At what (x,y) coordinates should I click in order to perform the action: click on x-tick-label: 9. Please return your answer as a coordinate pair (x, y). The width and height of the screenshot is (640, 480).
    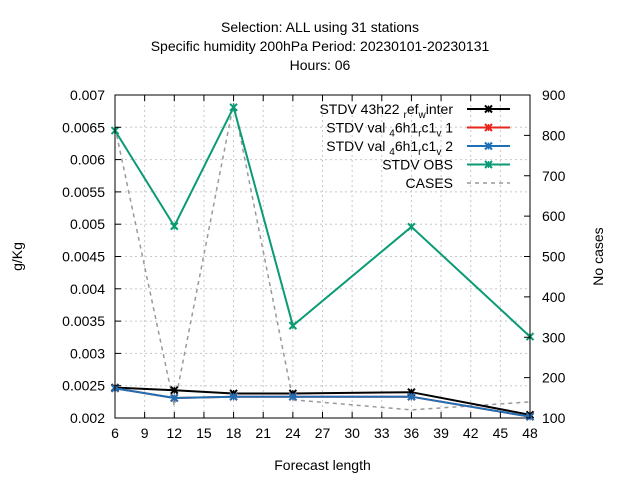
    Looking at the image, I should click on (145, 433).